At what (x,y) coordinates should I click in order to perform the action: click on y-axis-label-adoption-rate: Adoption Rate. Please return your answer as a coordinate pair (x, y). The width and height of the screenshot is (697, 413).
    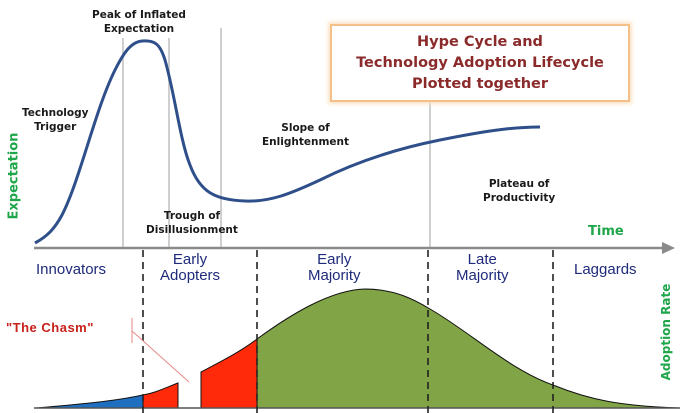
    Looking at the image, I should click on (666, 332).